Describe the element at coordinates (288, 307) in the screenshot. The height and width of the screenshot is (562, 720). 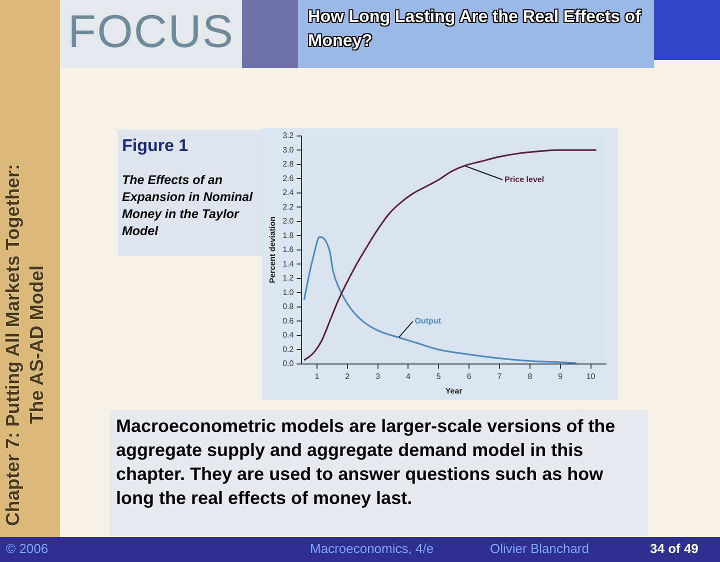
I see `y-tick-label: 0.8` at that location.